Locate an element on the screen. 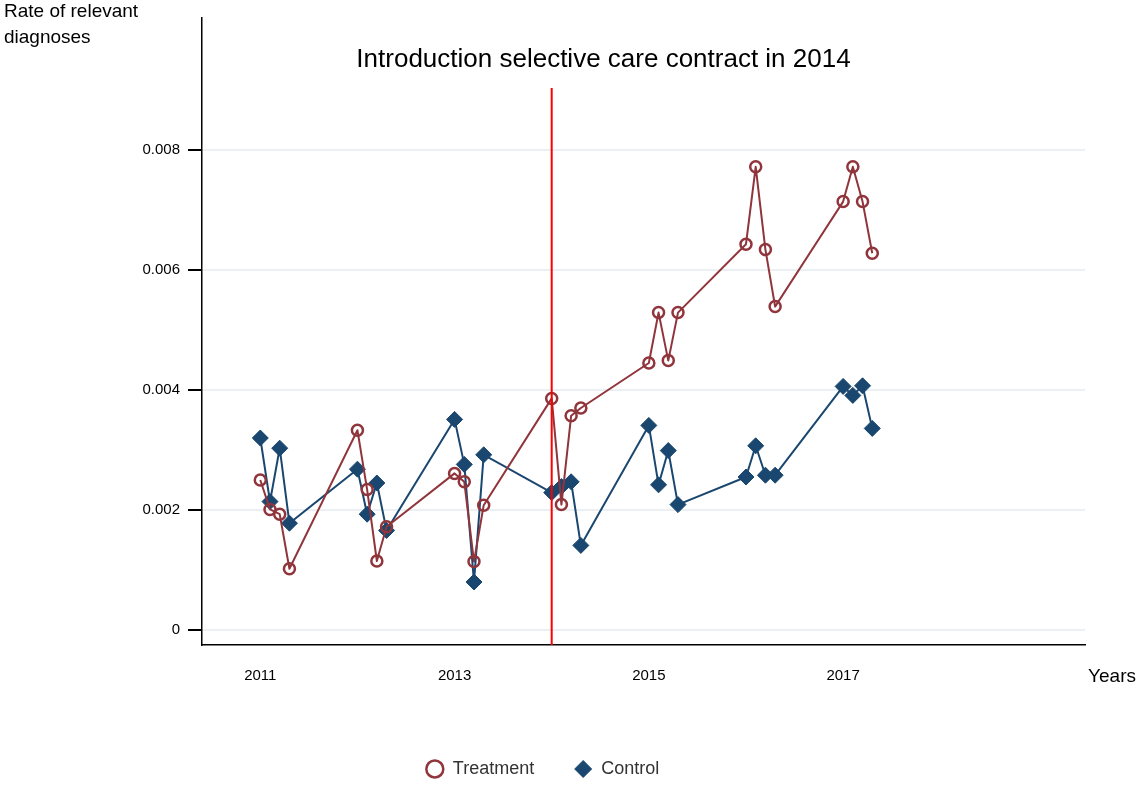 The image size is (1140, 796). y-tick-label: 0.004 is located at coordinates (161, 389).